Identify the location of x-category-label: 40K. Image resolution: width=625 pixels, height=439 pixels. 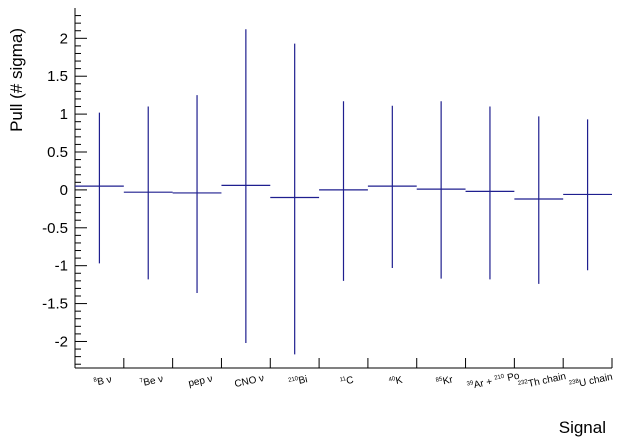
(396, 382).